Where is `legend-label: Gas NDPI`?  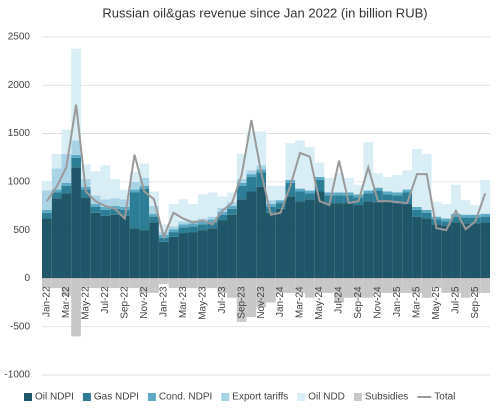 legend-label: Gas NDPI is located at coordinates (116, 397).